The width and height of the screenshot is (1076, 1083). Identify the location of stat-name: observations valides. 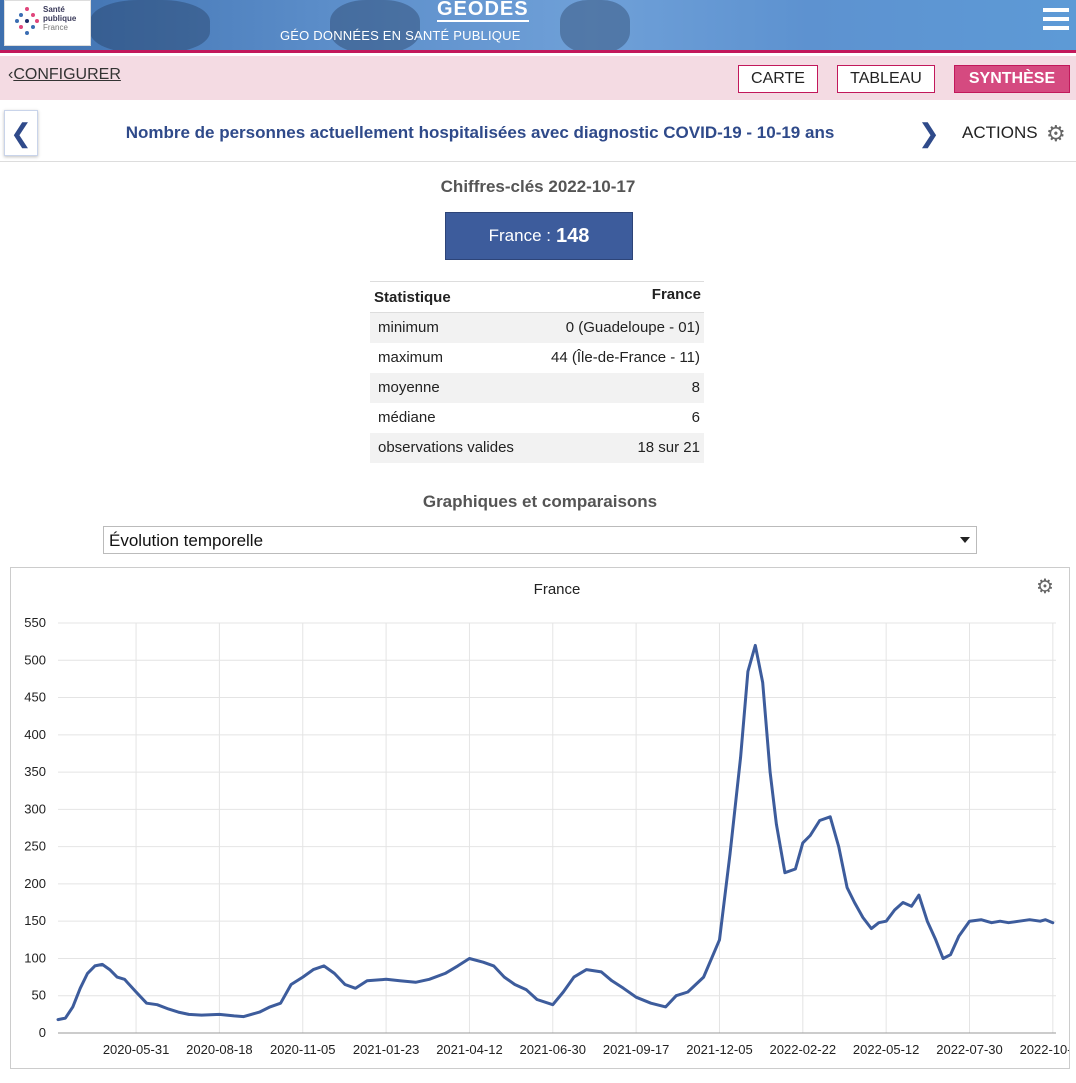
(451, 447).